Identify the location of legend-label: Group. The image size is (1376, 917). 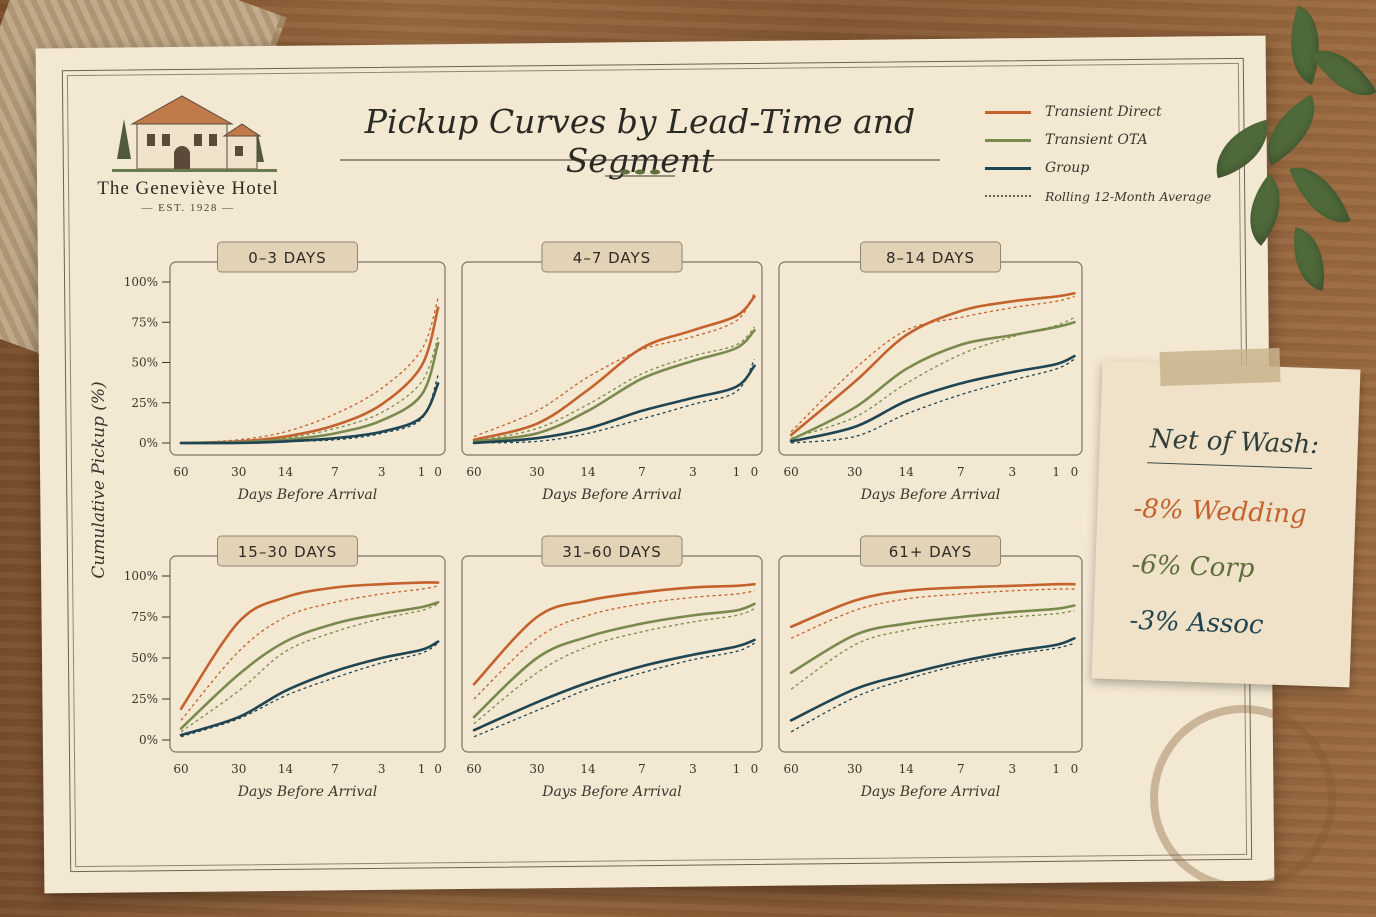
(1067, 168).